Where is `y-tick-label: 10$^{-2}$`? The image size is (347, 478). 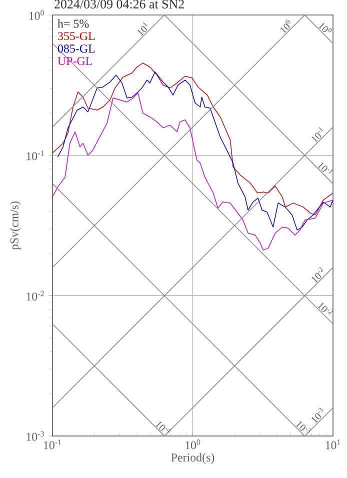 y-tick-label: 10$^{-2}$ is located at coordinates (35, 295).